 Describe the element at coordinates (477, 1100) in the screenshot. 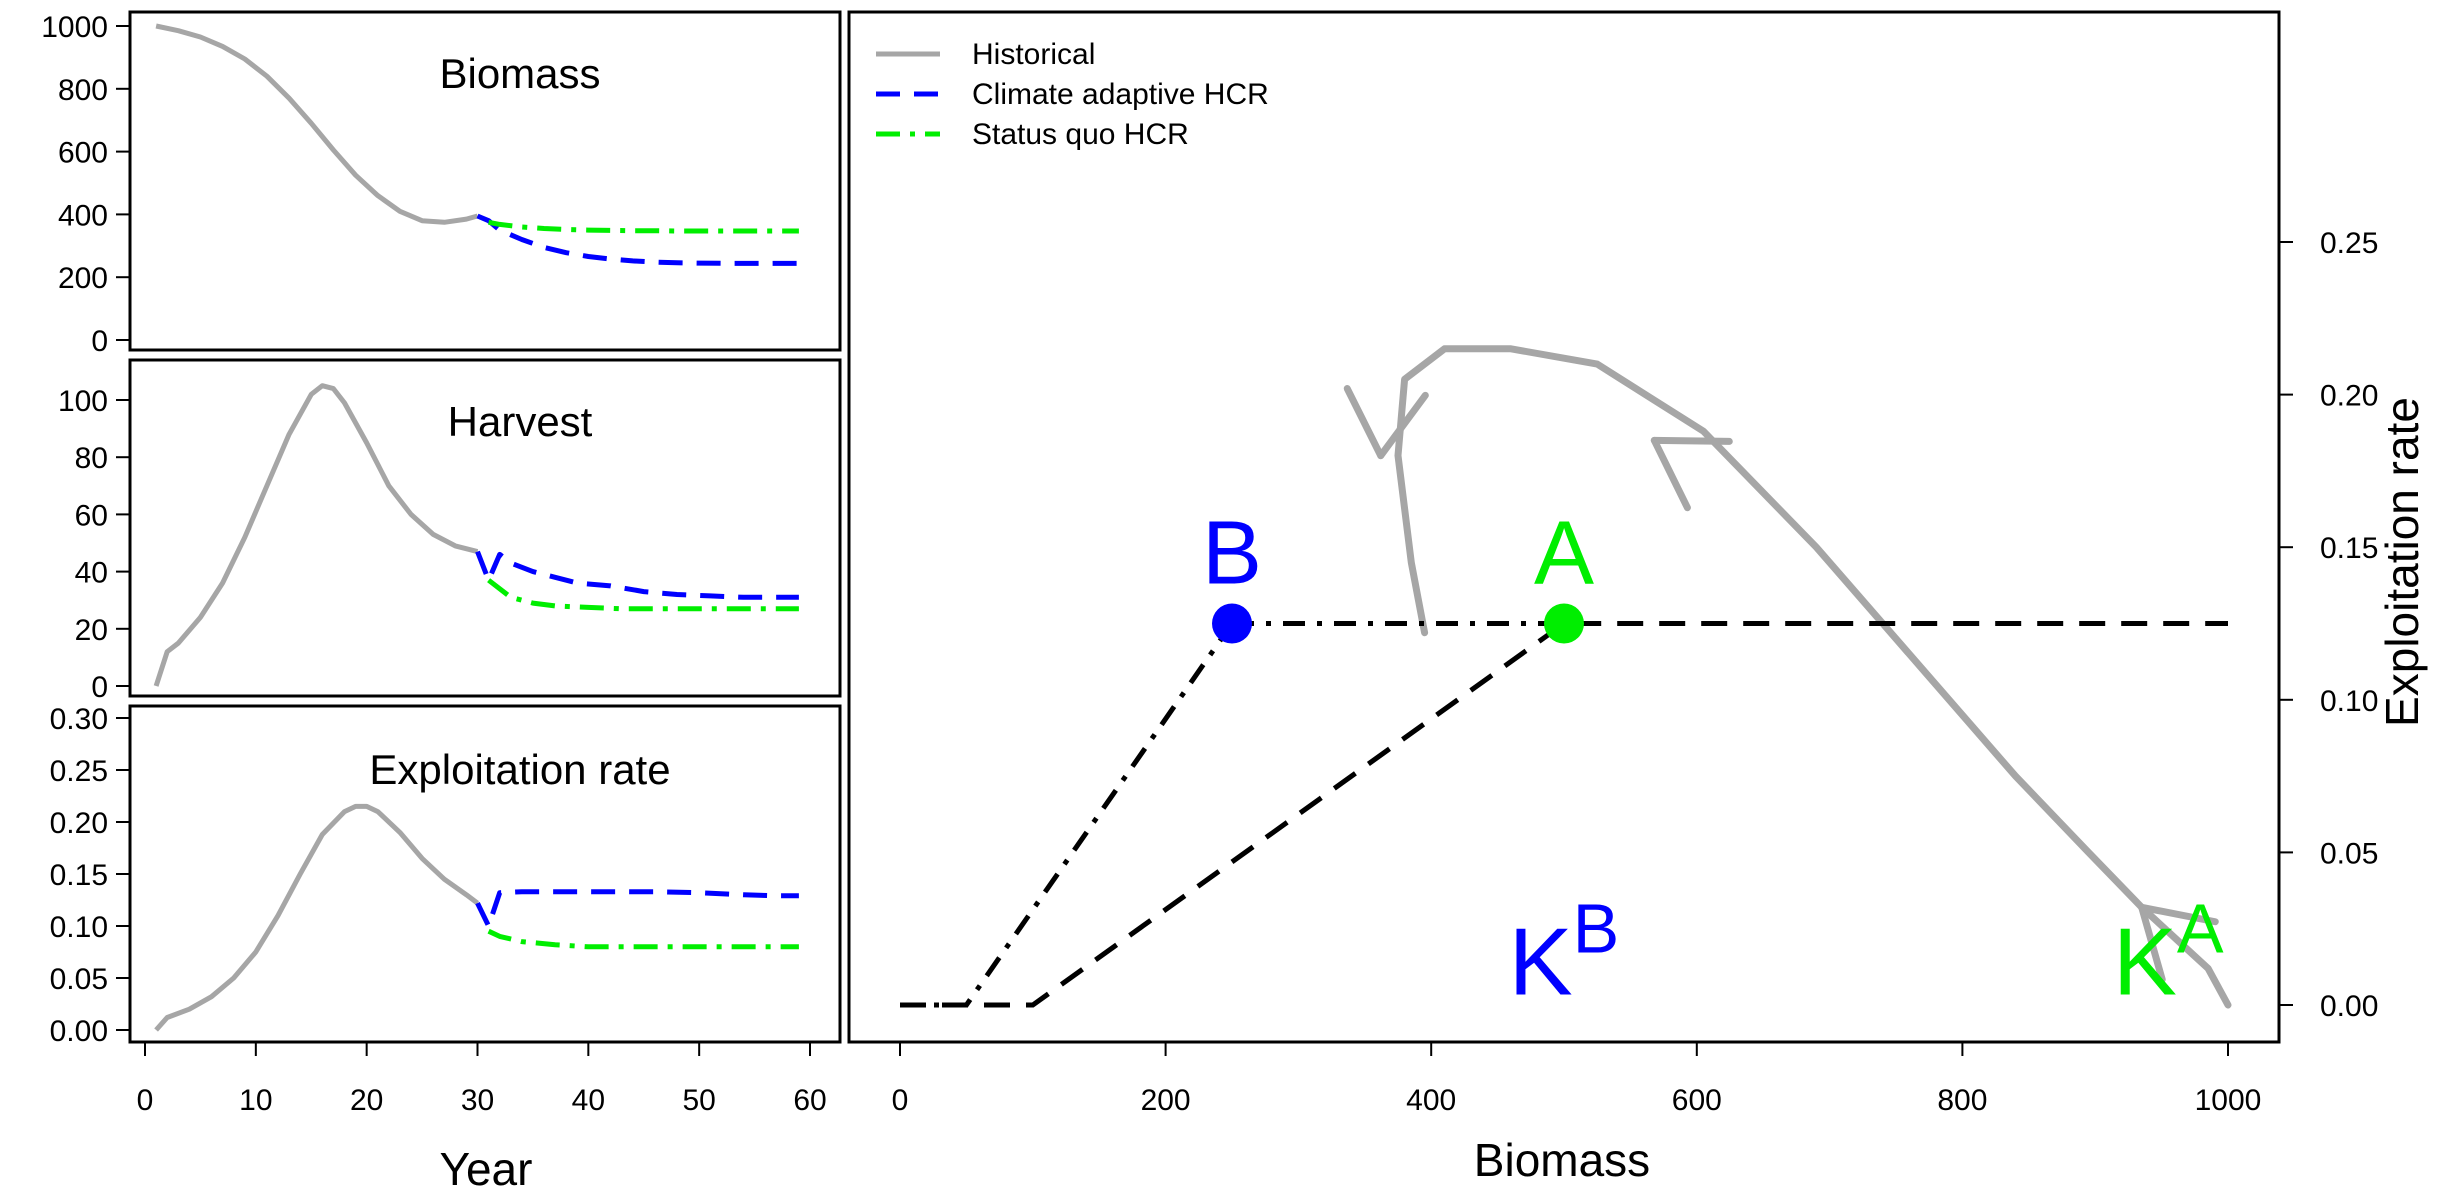

I see `x-tick-label: 30` at that location.